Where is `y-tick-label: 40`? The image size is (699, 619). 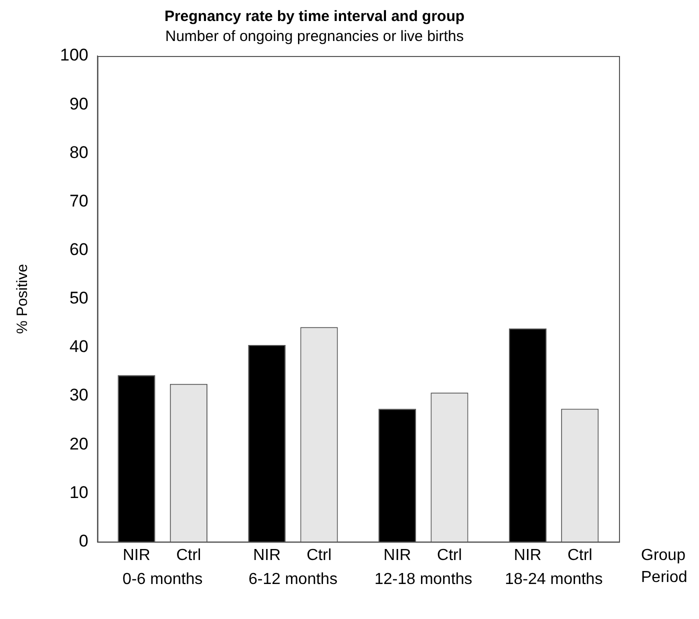
y-tick-label: 40 is located at coordinates (78, 346).